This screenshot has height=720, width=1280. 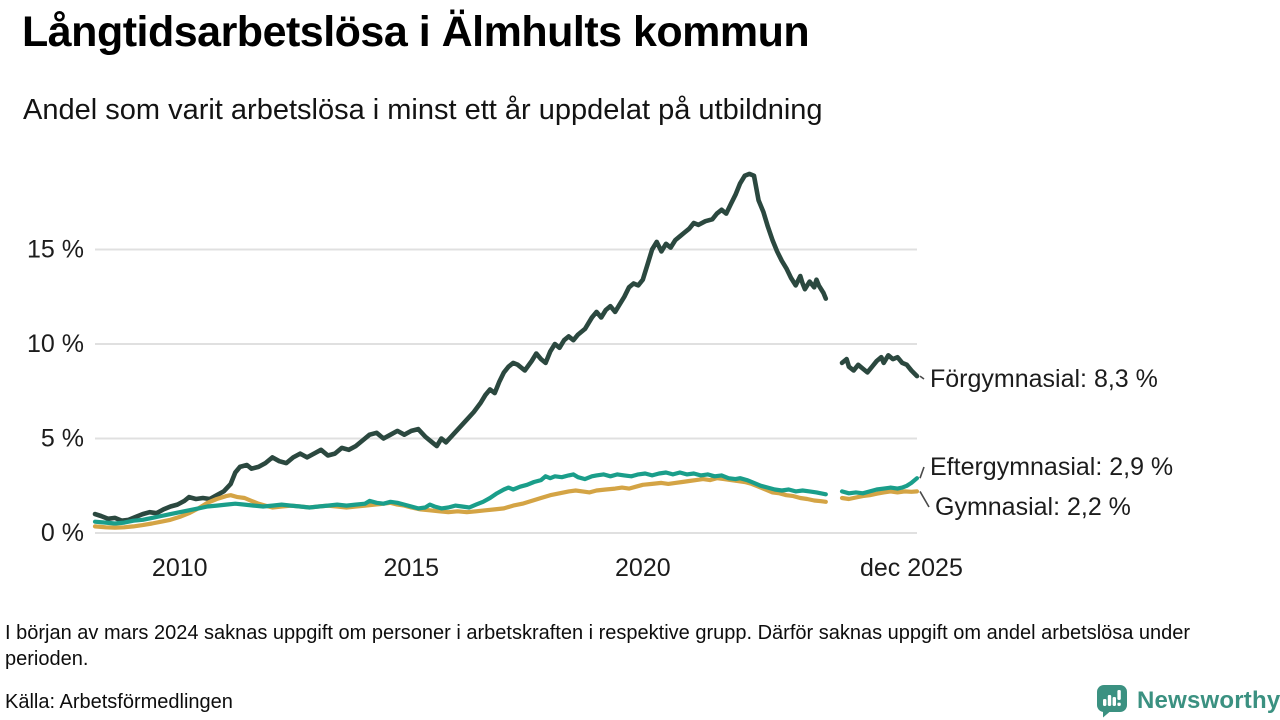 I want to click on x-tick-label: 2010, so click(x=180, y=568).